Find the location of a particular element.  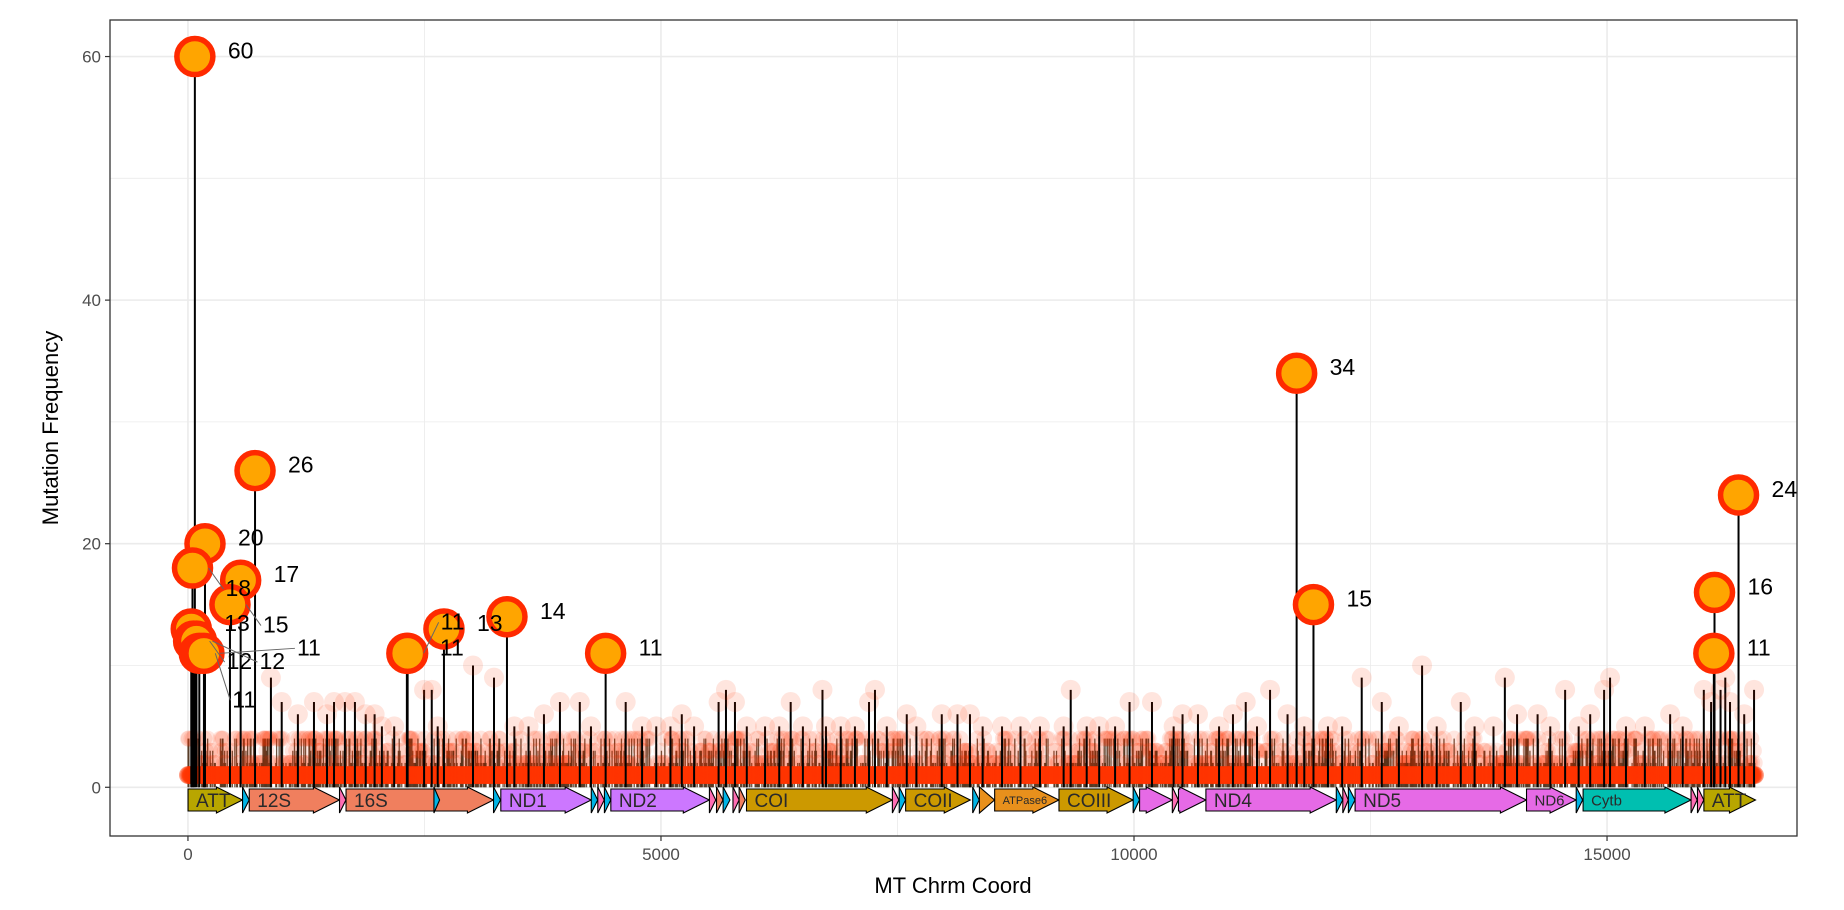

point-label: 11 is located at coordinates (244, 699).